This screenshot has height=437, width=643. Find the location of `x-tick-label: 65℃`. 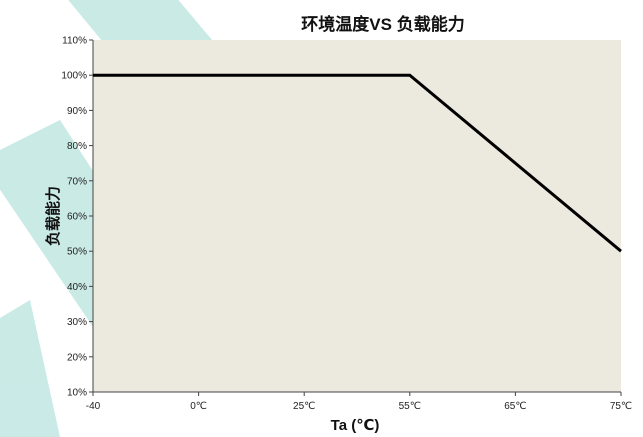

x-tick-label: 65℃ is located at coordinates (515, 406).